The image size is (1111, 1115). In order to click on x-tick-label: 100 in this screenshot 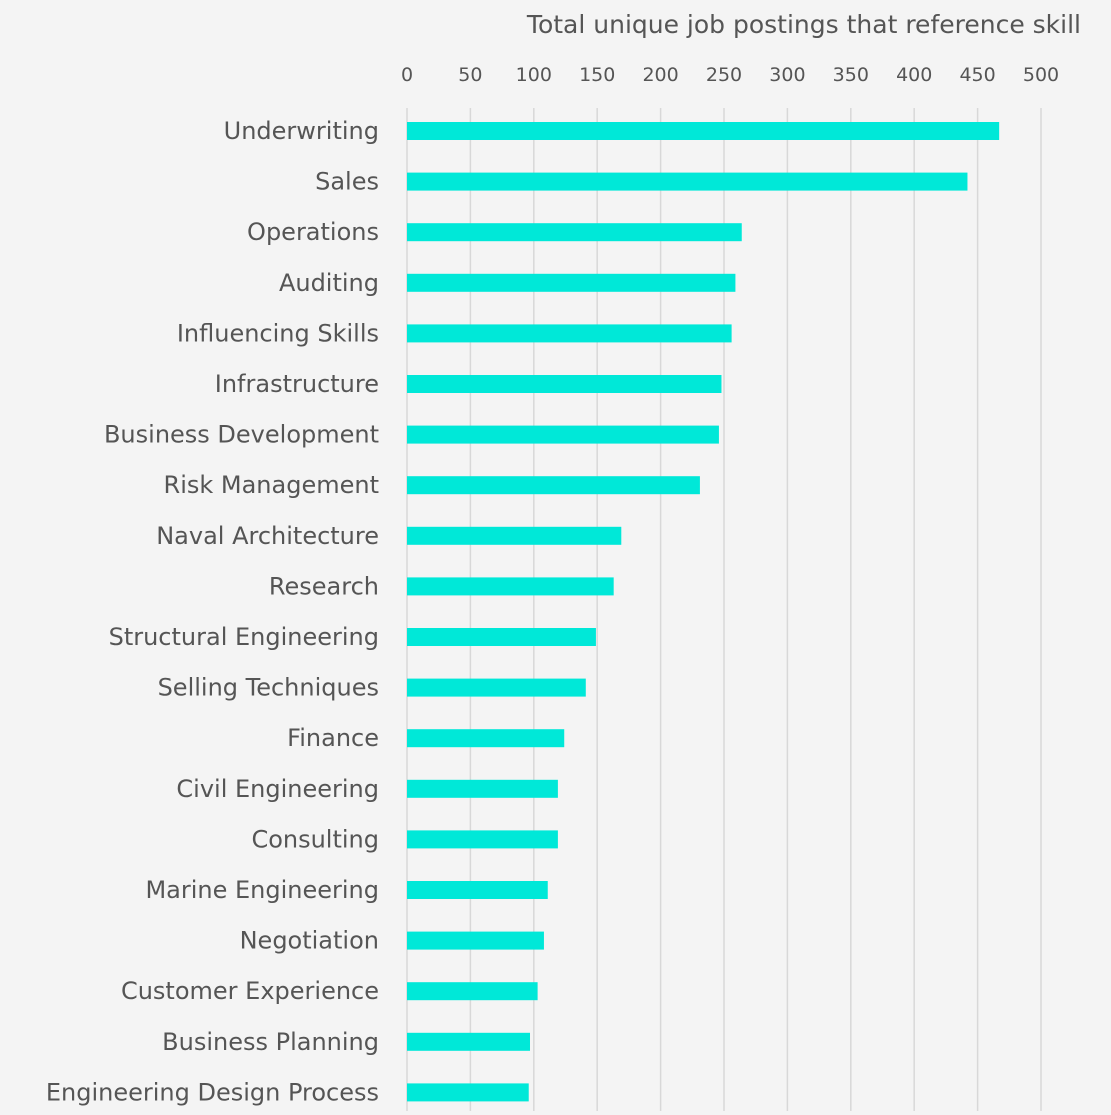, I will do `click(534, 75)`.